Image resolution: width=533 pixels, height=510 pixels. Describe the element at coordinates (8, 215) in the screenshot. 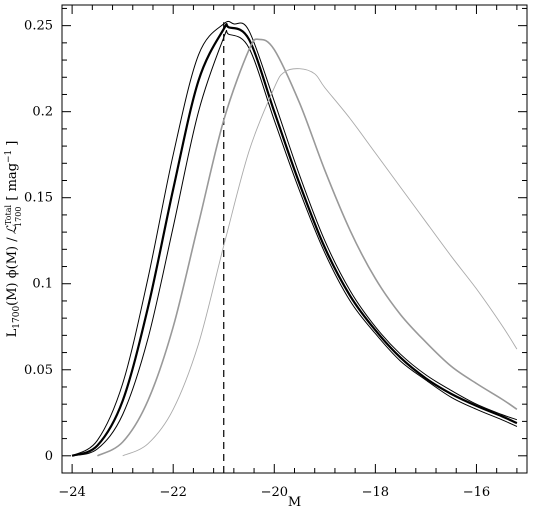

I see `y-label-script-sup: Total` at that location.